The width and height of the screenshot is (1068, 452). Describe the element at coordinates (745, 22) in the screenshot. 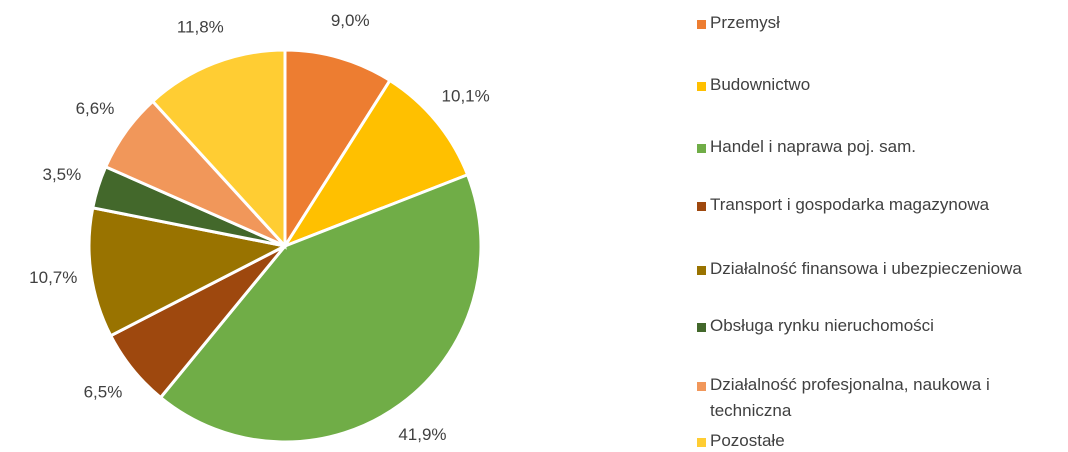

I see `legend-label: Przemysł` at that location.